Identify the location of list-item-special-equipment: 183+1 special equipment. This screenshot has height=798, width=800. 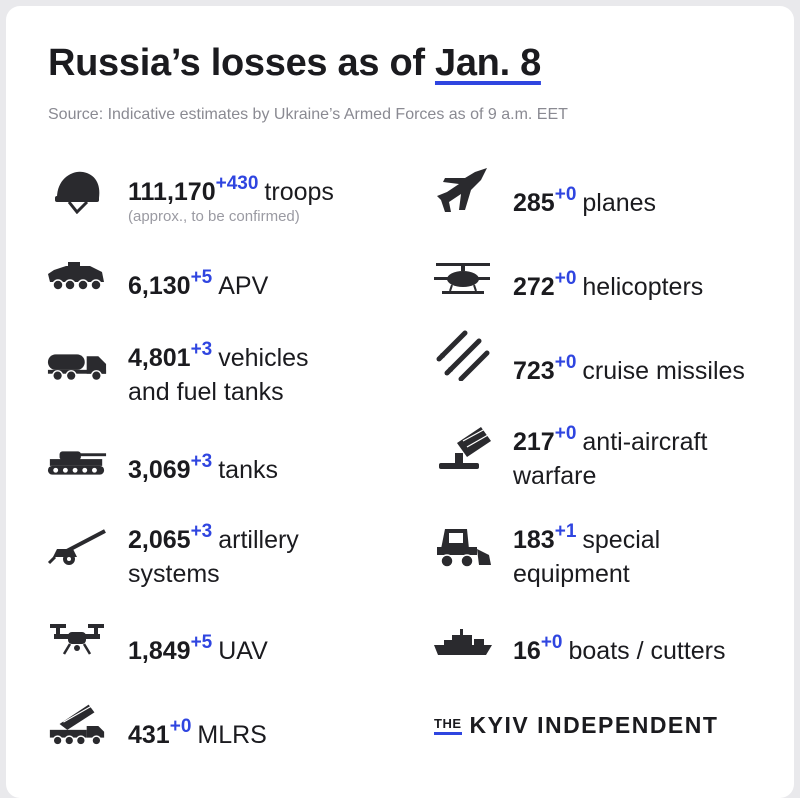
(586, 553).